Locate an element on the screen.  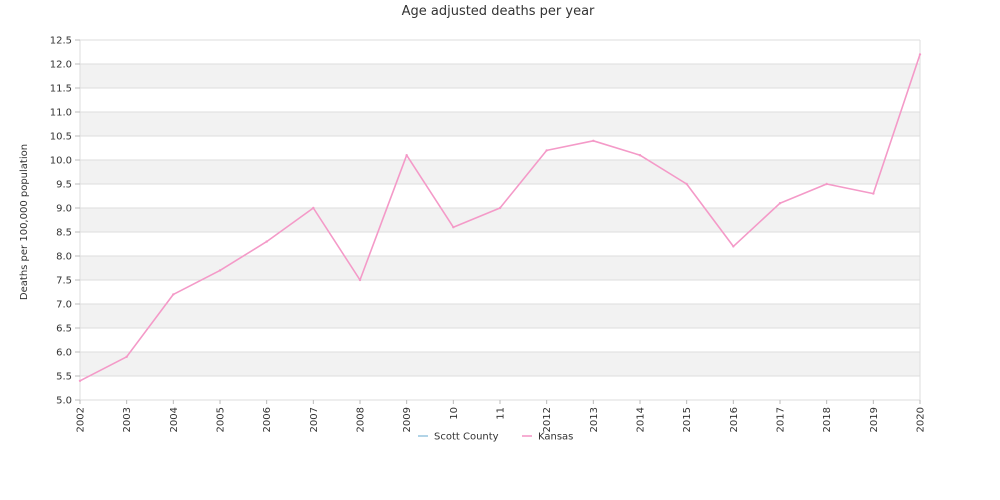
x-tick-label: 2015 is located at coordinates (687, 419).